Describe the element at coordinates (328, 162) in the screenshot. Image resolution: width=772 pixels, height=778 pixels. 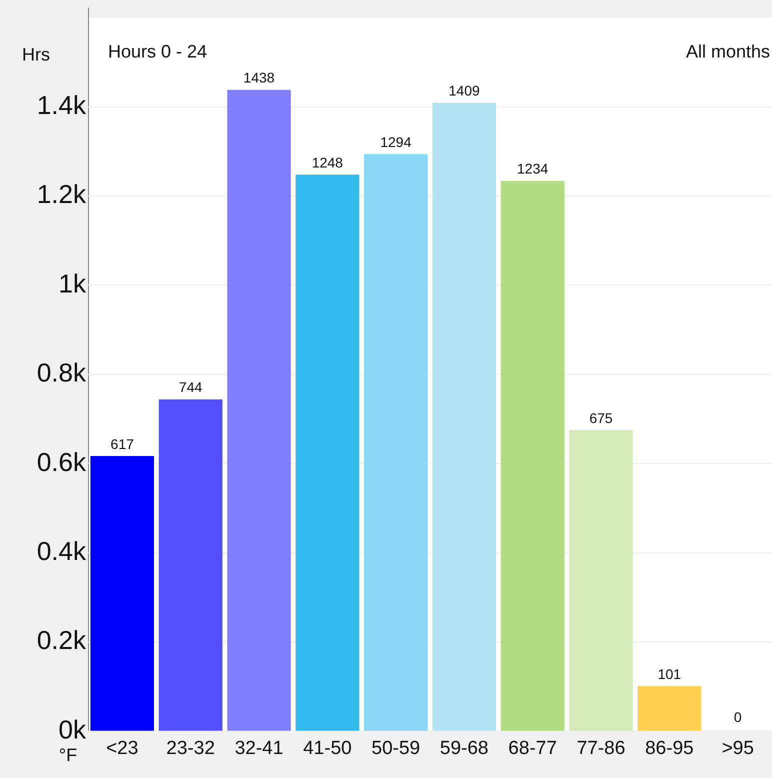
I see `data-label: 1248` at that location.